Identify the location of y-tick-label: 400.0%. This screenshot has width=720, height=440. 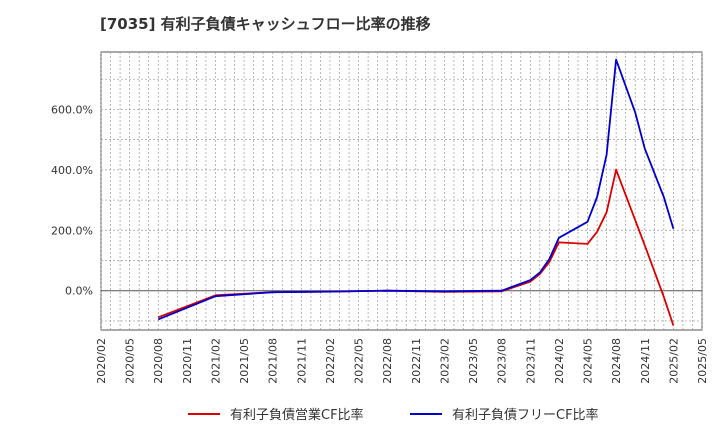
(72, 170).